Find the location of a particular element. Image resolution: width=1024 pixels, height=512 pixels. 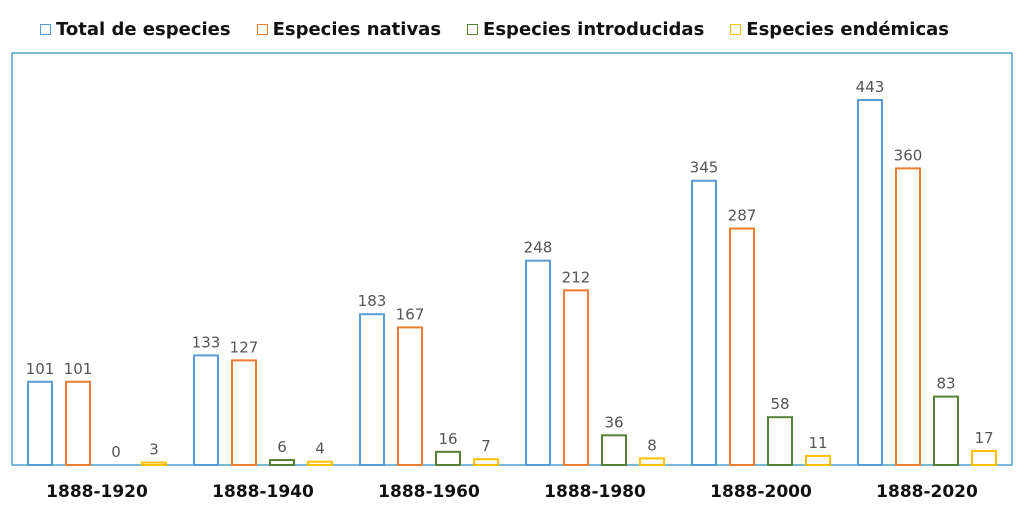

value-label: 6 is located at coordinates (282, 447).